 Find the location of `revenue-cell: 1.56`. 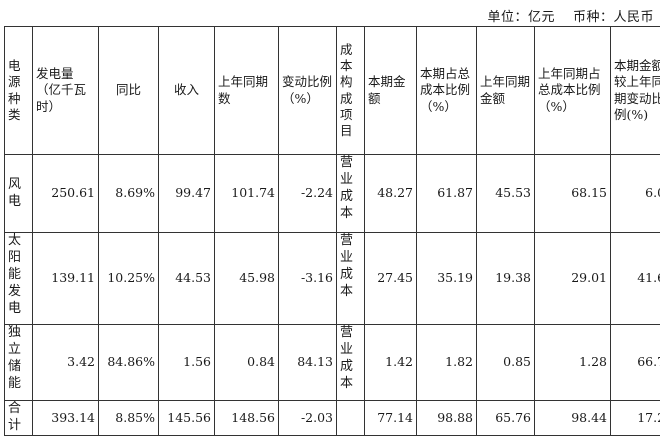

revenue-cell: 1.56 is located at coordinates (186, 362).